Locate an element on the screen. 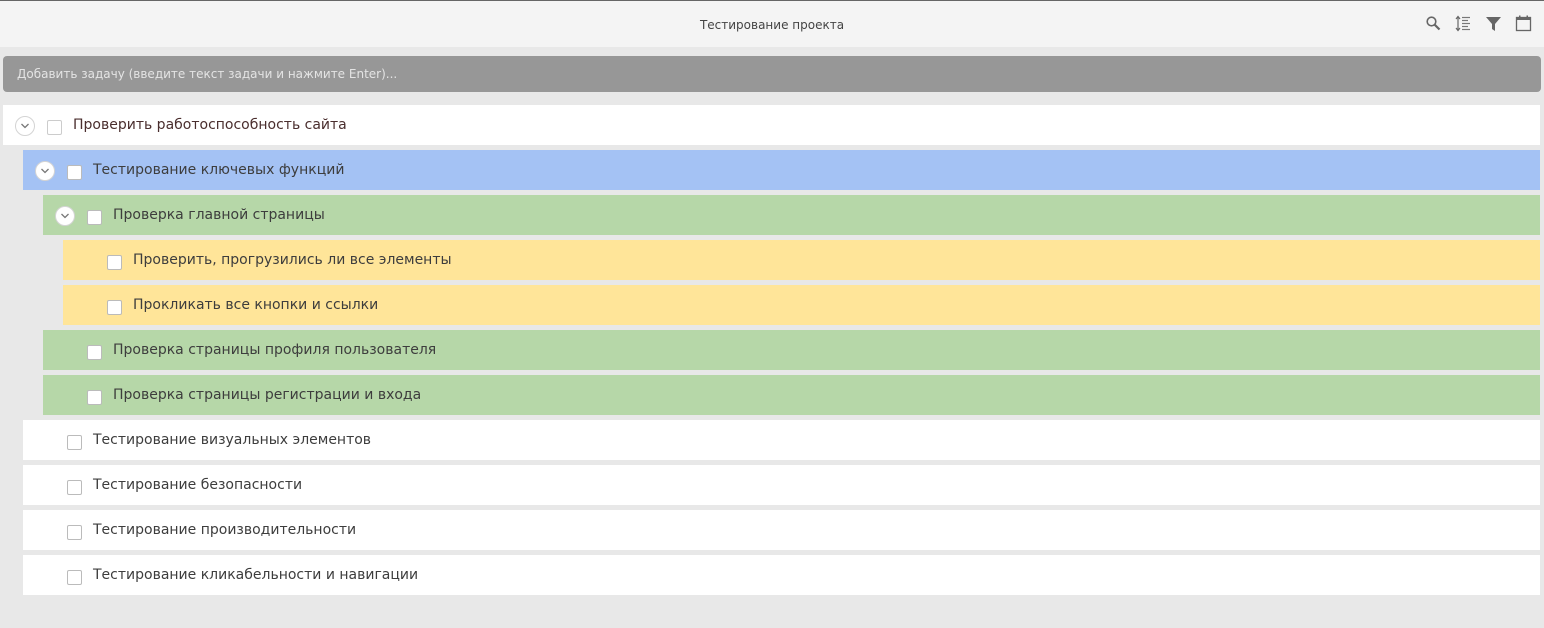  task-label: Тестирование производительности is located at coordinates (225, 530).